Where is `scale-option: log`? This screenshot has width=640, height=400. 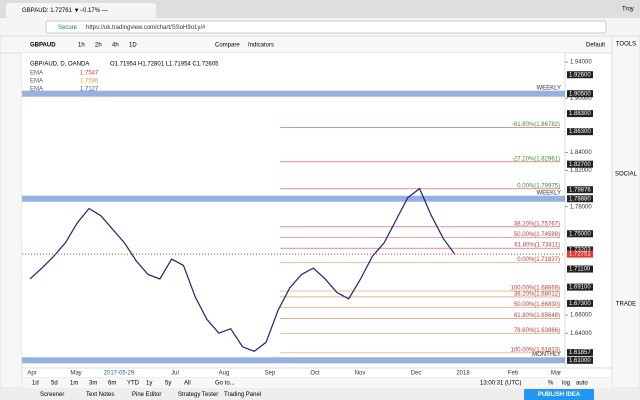
scale-option: log is located at coordinates (566, 384).